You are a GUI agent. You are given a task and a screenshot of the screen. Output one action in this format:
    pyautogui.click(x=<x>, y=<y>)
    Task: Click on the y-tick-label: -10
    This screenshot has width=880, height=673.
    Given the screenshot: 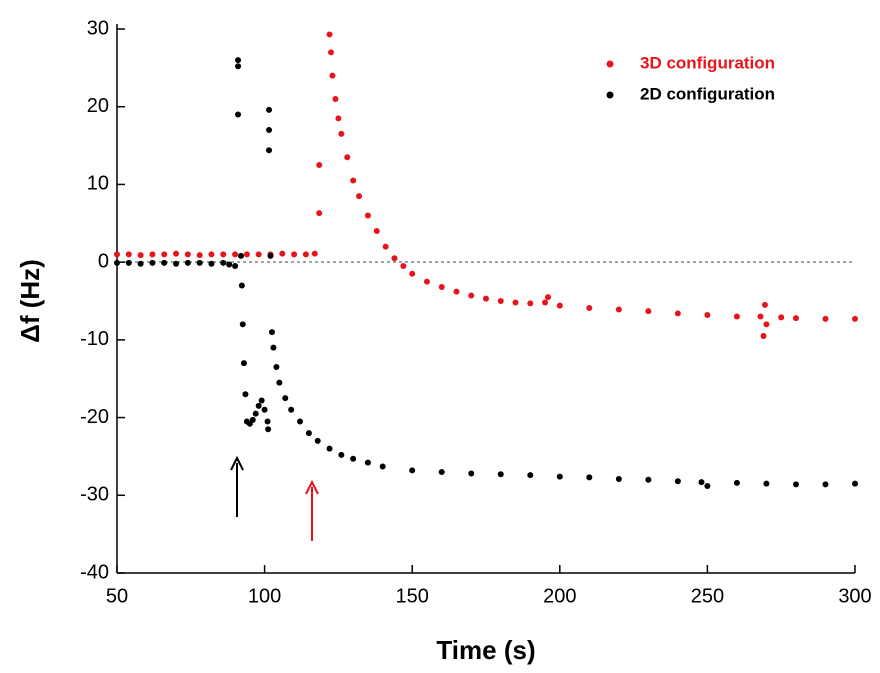 What is the action you would take?
    pyautogui.click(x=94, y=339)
    